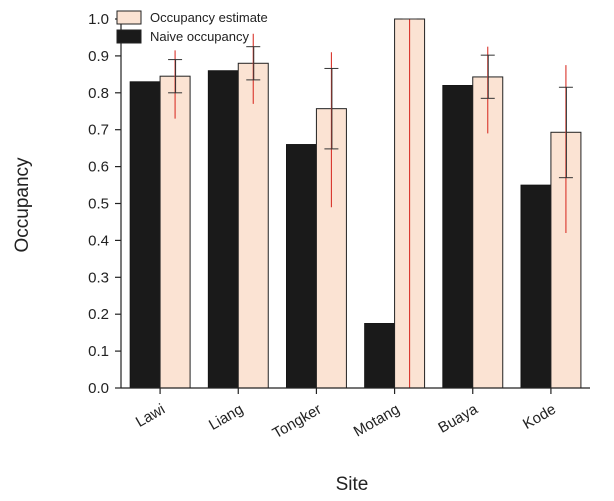 The image size is (614, 501). I want to click on y-tick-label: 0.1, so click(98, 351).